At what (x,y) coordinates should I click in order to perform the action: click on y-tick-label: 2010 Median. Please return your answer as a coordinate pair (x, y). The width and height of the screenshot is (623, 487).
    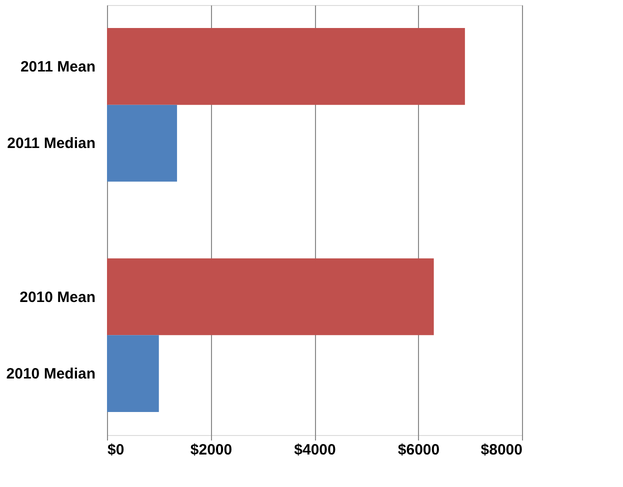
    Looking at the image, I should click on (51, 374).